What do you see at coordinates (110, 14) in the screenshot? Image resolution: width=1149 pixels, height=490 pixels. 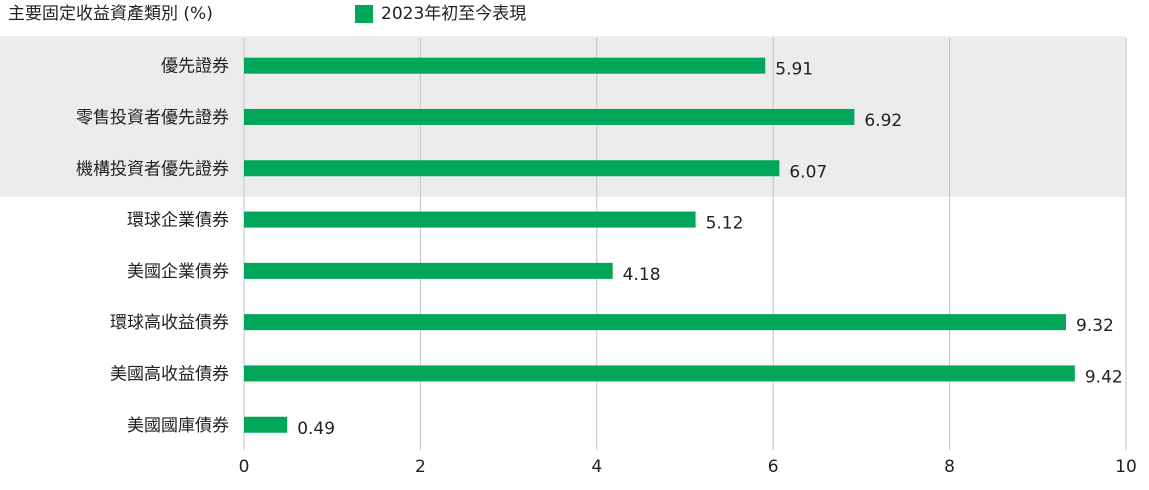 I see `chart-title: 主要固定收益資產類別 (%)` at bounding box center [110, 14].